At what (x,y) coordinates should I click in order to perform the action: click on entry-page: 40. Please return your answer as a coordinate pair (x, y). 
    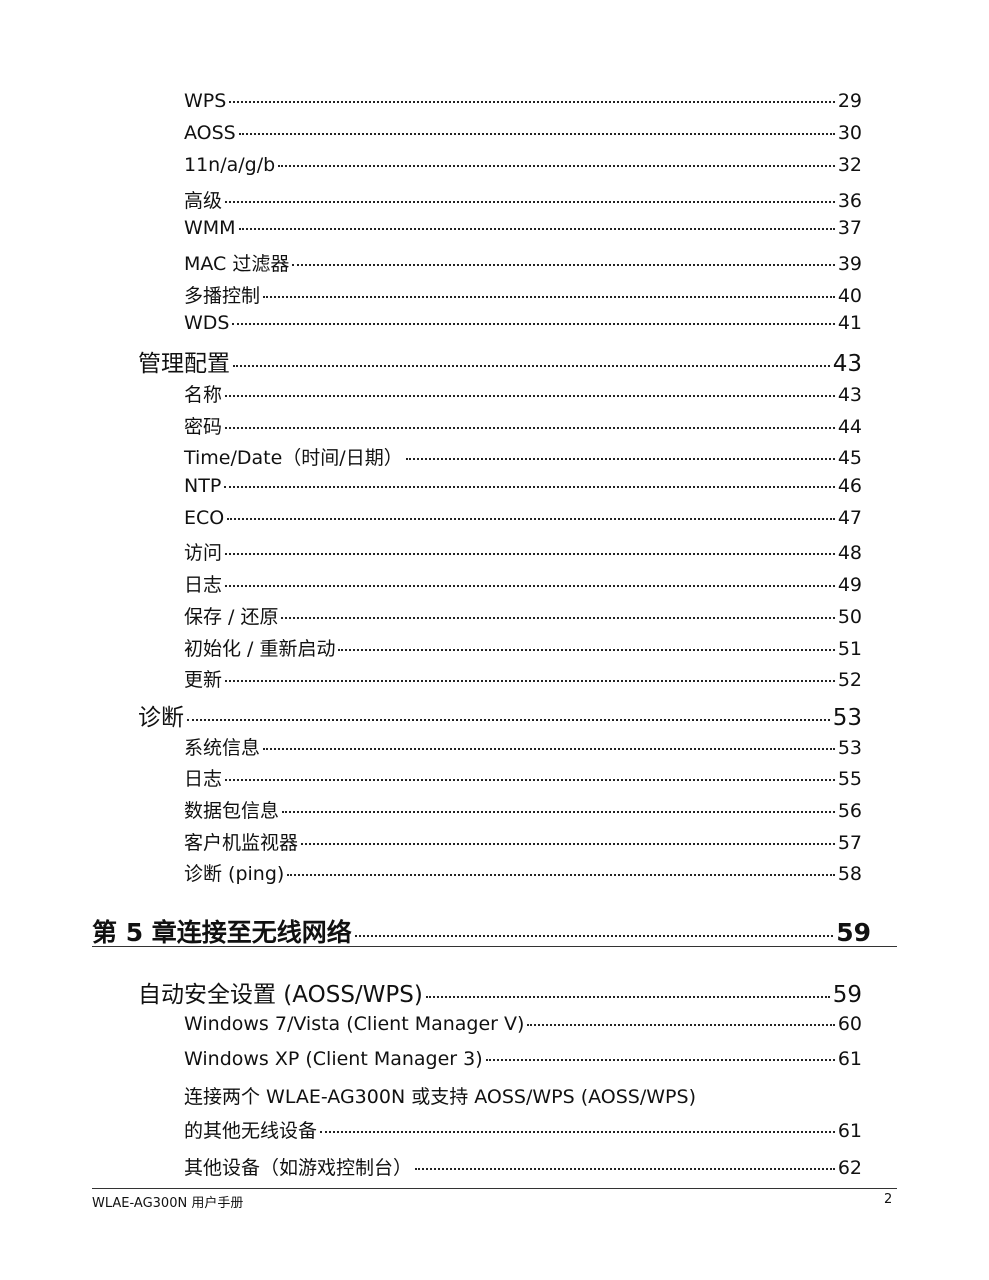
    Looking at the image, I should click on (849, 296).